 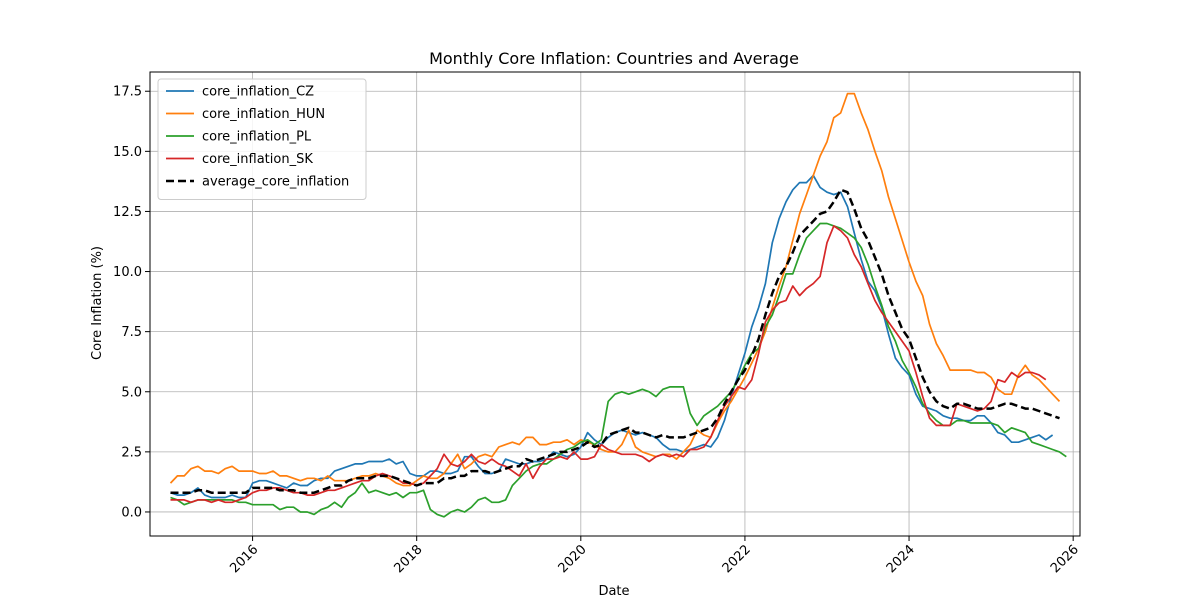 What do you see at coordinates (131, 512) in the screenshot?
I see `y-tick-label: 0.0` at bounding box center [131, 512].